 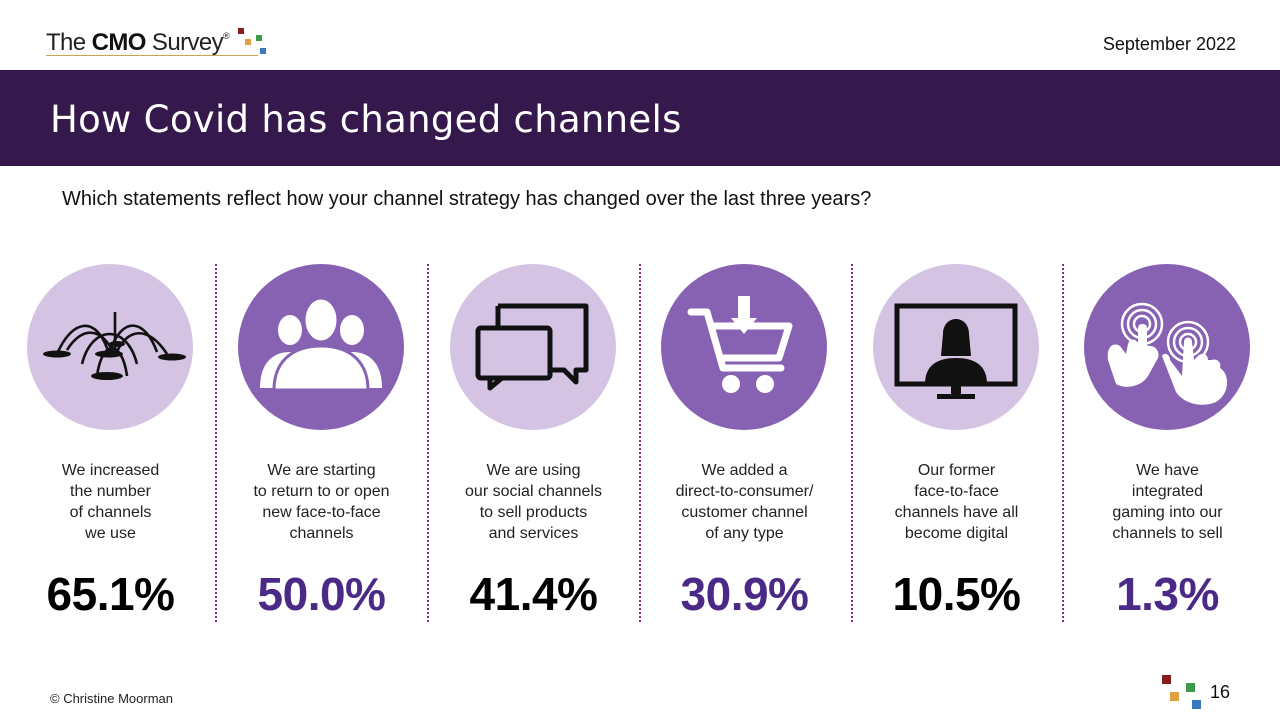 I want to click on stat-percent: 65.1%, so click(x=110, y=594).